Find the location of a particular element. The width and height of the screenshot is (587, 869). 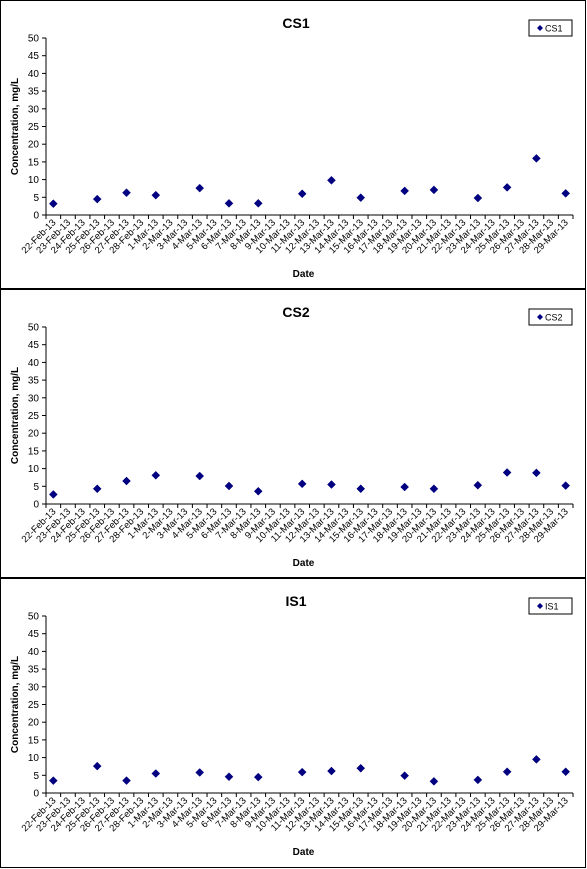

legend-label: IS1 is located at coordinates (552, 607).